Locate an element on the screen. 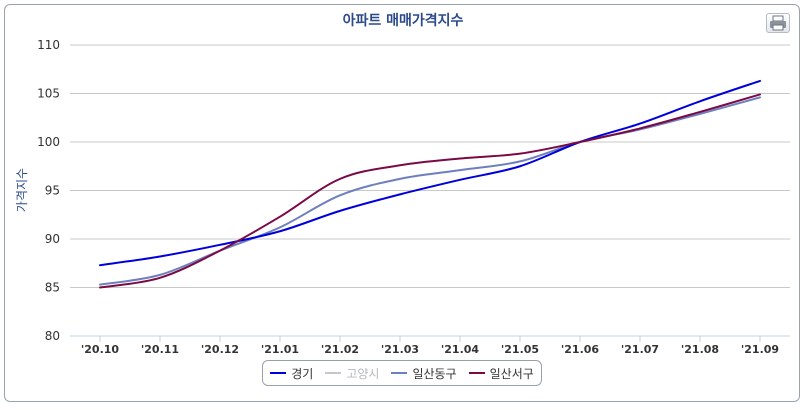 The image size is (806, 410). x-tick-label: '21.04 is located at coordinates (460, 349).